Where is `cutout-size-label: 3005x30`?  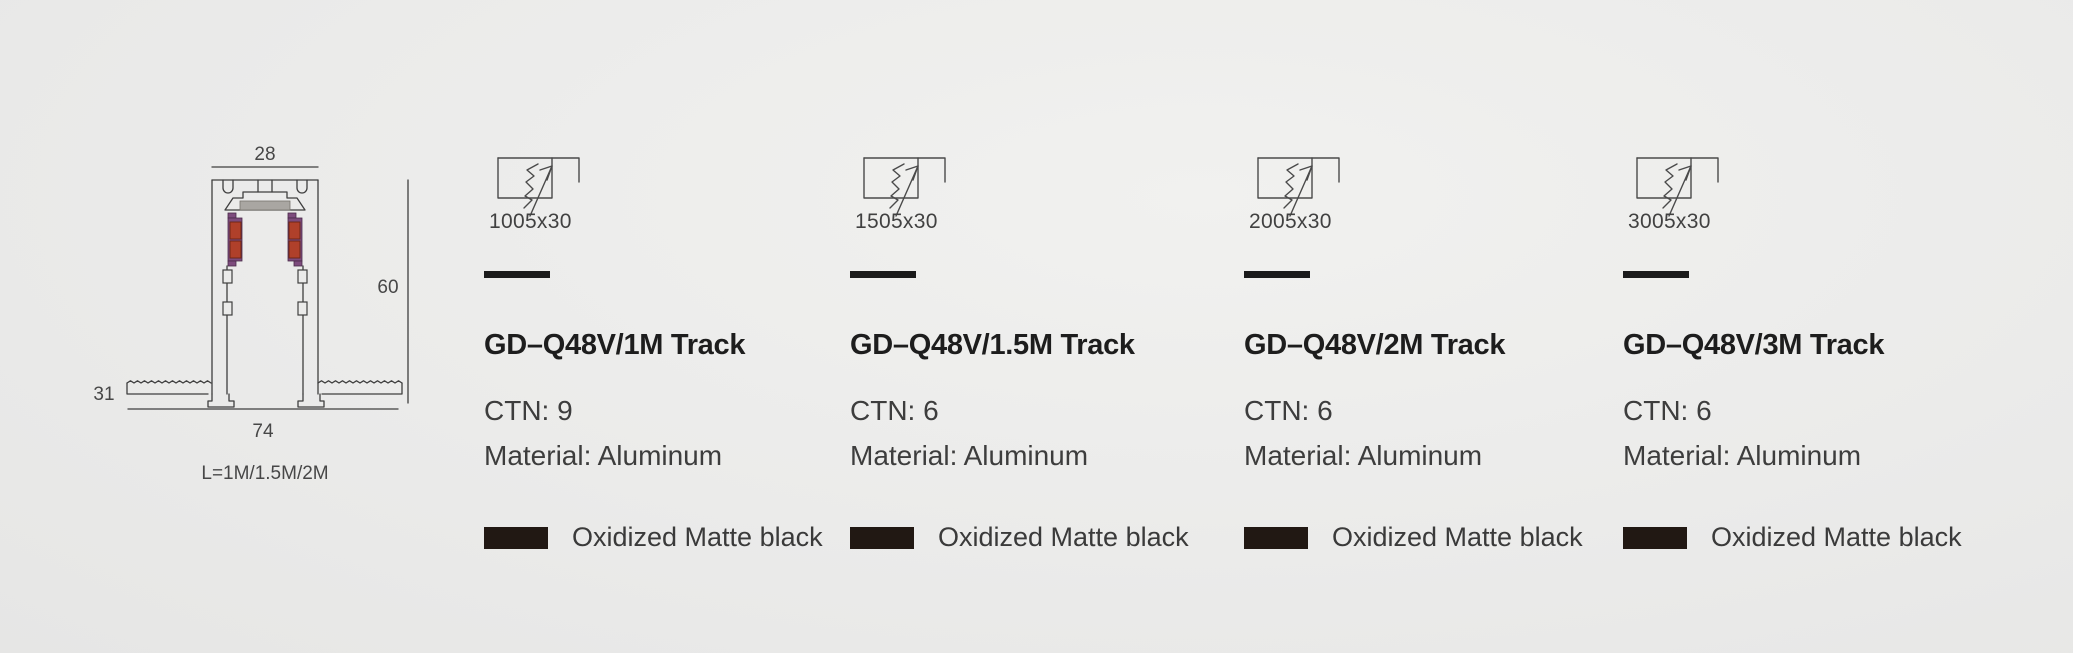 cutout-size-label: 3005x30 is located at coordinates (1669, 221).